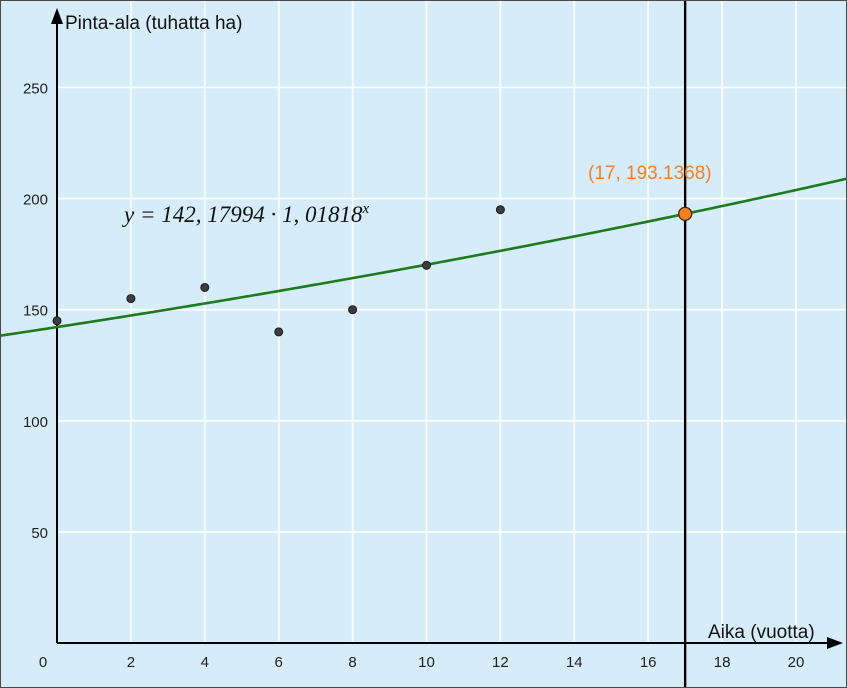 This screenshot has width=847, height=688. I want to click on y-tick-label-150: 150, so click(35, 311).